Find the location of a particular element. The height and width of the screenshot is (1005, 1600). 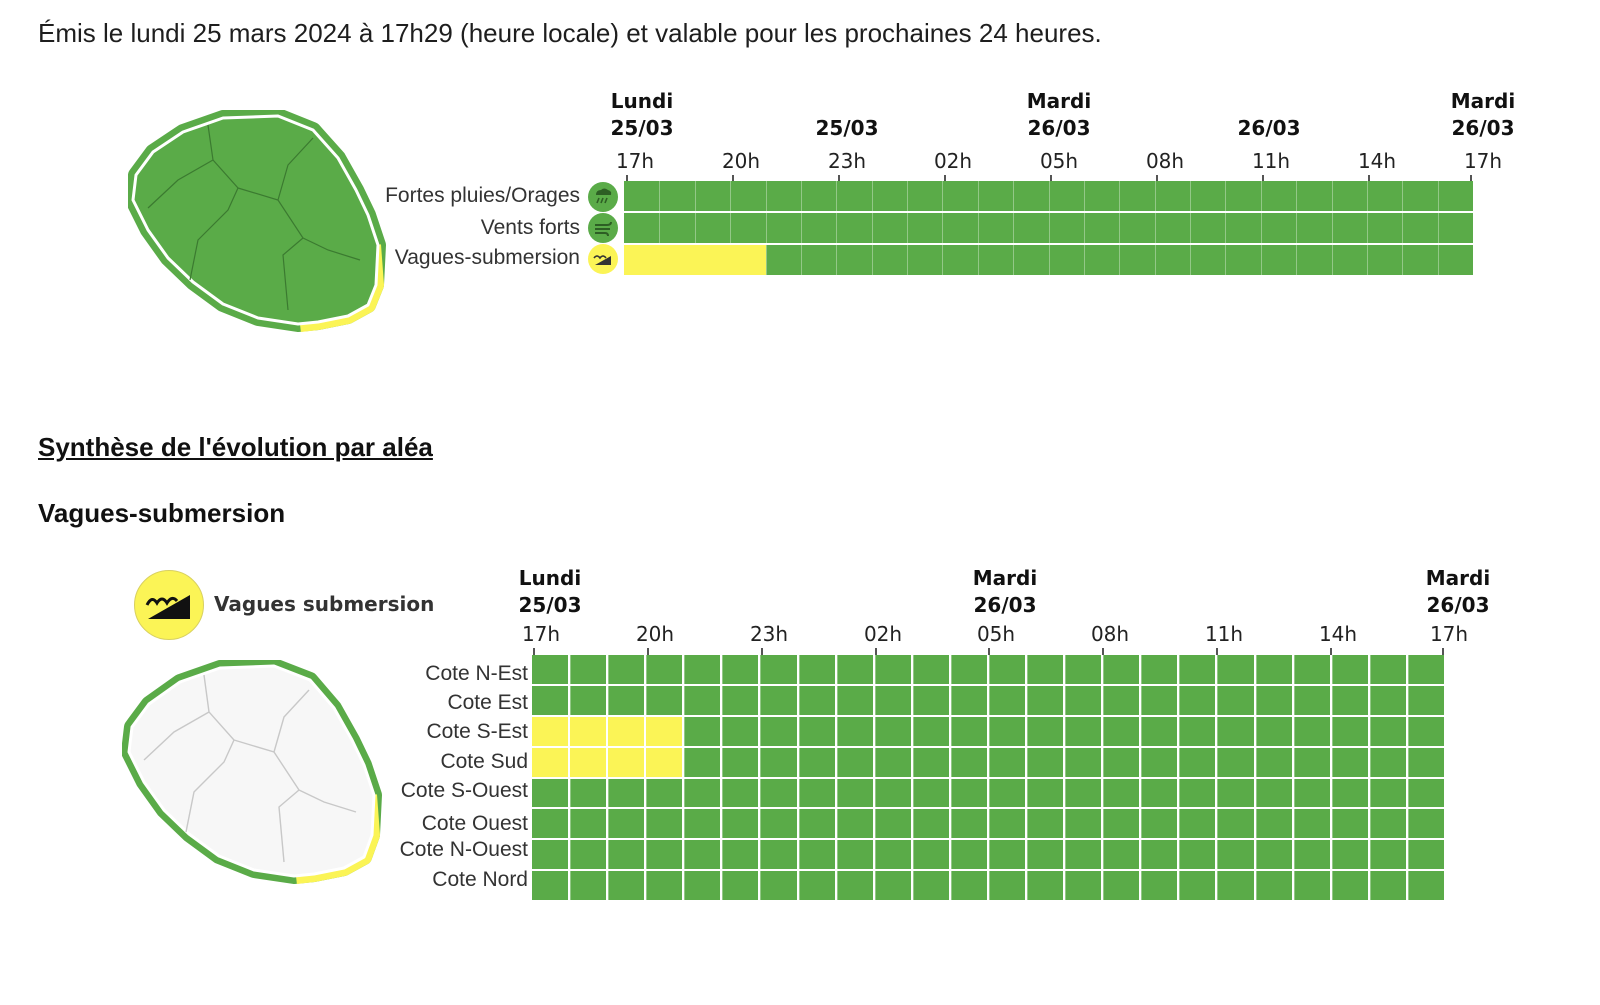

wave-icon is located at coordinates (603, 259).